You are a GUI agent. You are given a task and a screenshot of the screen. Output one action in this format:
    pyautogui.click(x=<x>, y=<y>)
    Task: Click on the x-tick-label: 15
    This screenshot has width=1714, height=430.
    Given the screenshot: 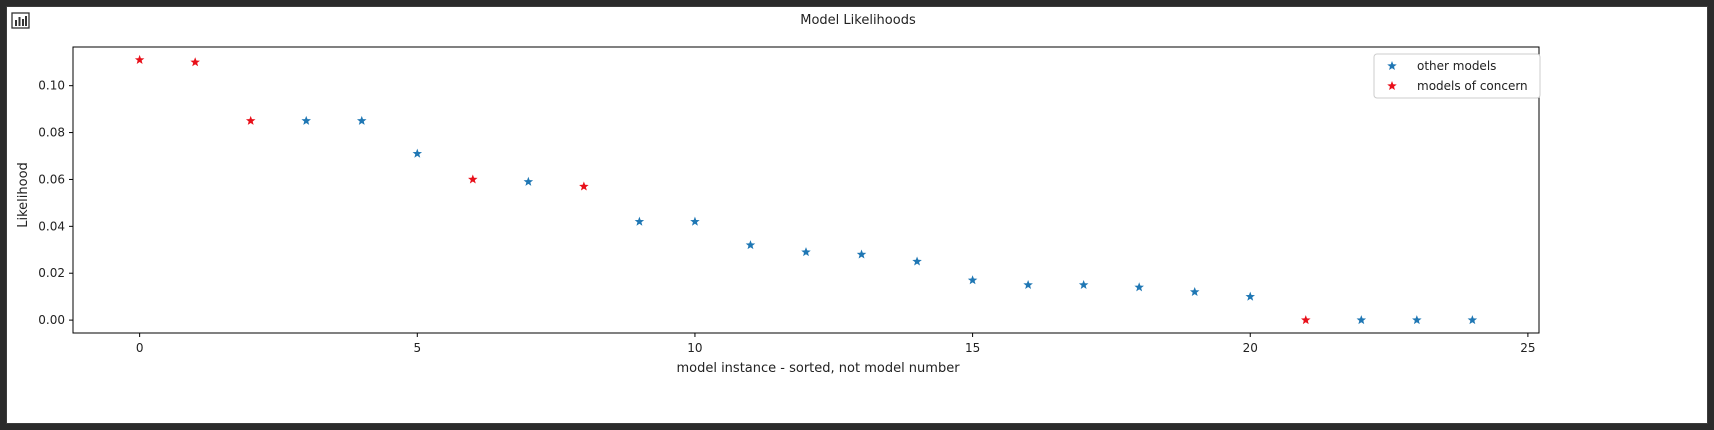 What is the action you would take?
    pyautogui.click(x=972, y=348)
    